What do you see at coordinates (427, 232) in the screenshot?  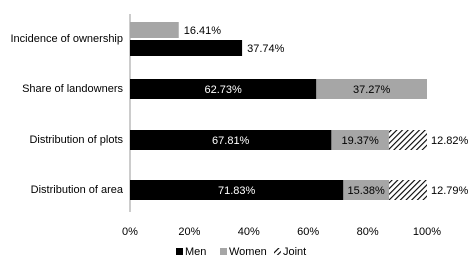 I see `x-tick-label: 100%` at bounding box center [427, 232].